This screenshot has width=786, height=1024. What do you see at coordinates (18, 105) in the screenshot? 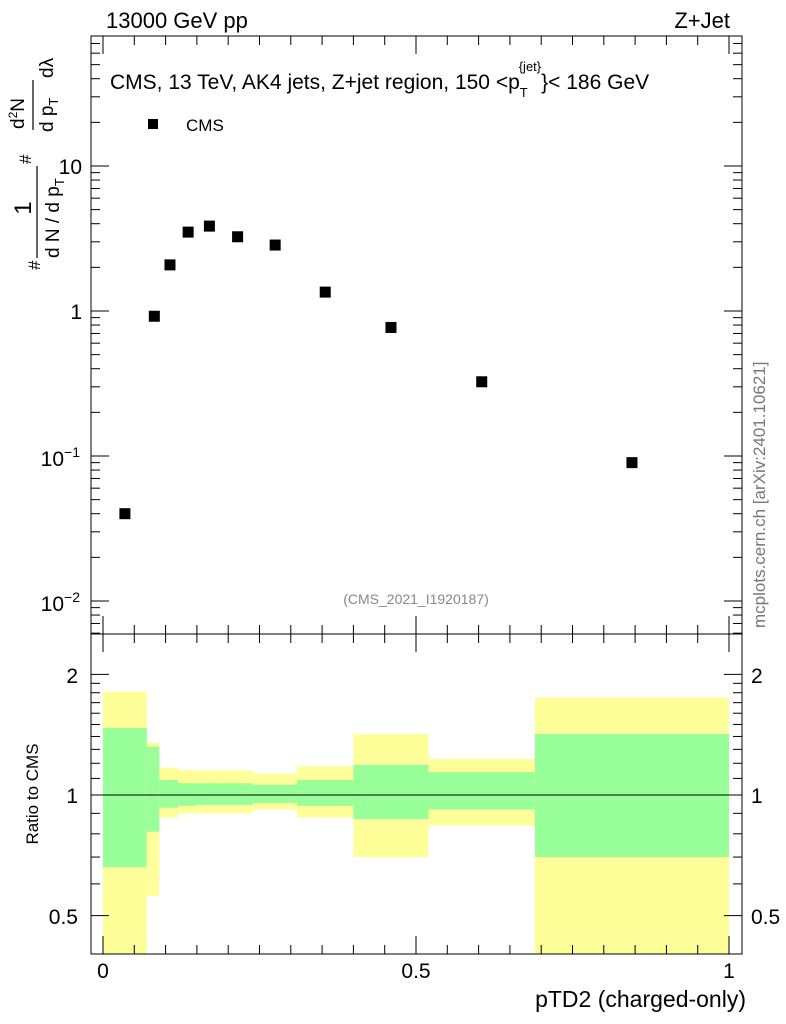
I see `ylabel-part-9: N` at bounding box center [18, 105].